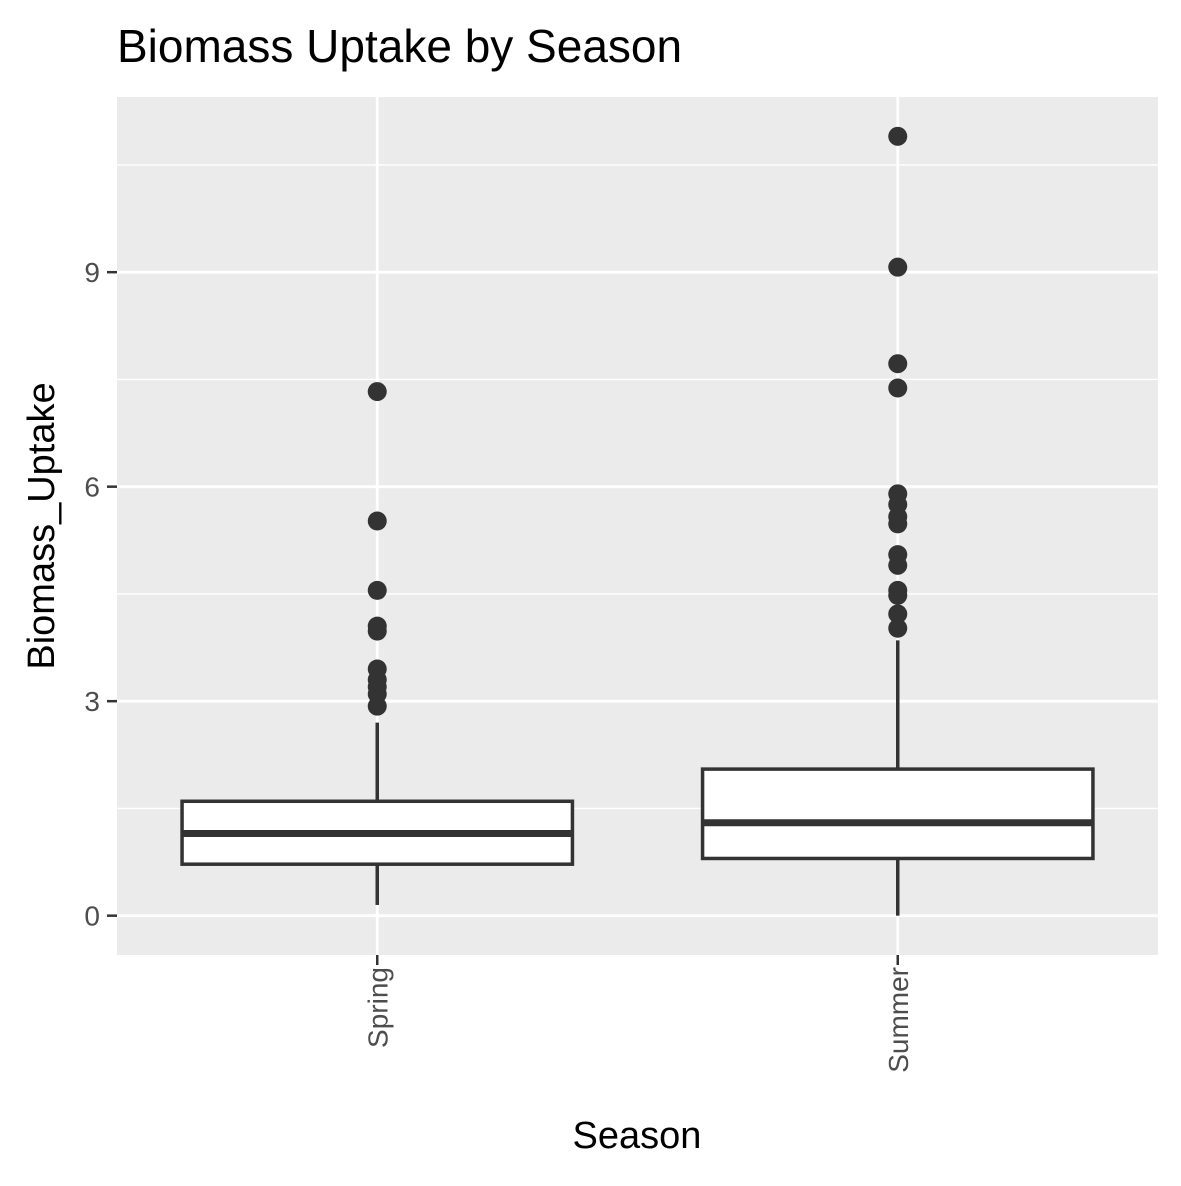 This screenshot has width=1181, height=1186. I want to click on y-tick-label: 6, so click(92, 487).